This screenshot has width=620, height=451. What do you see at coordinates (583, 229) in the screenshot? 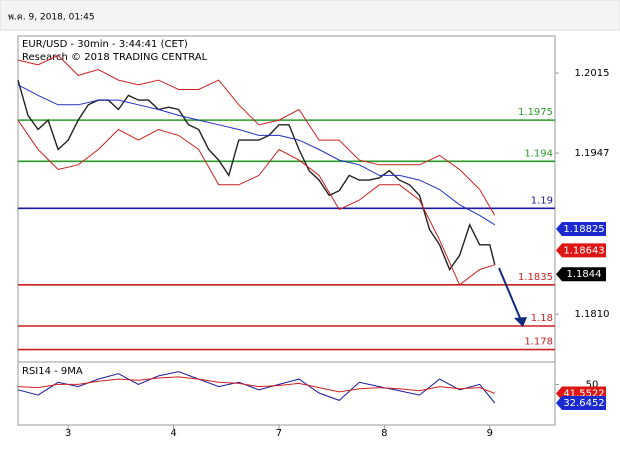
I see `price-tag-label: 1.18825` at bounding box center [583, 229].